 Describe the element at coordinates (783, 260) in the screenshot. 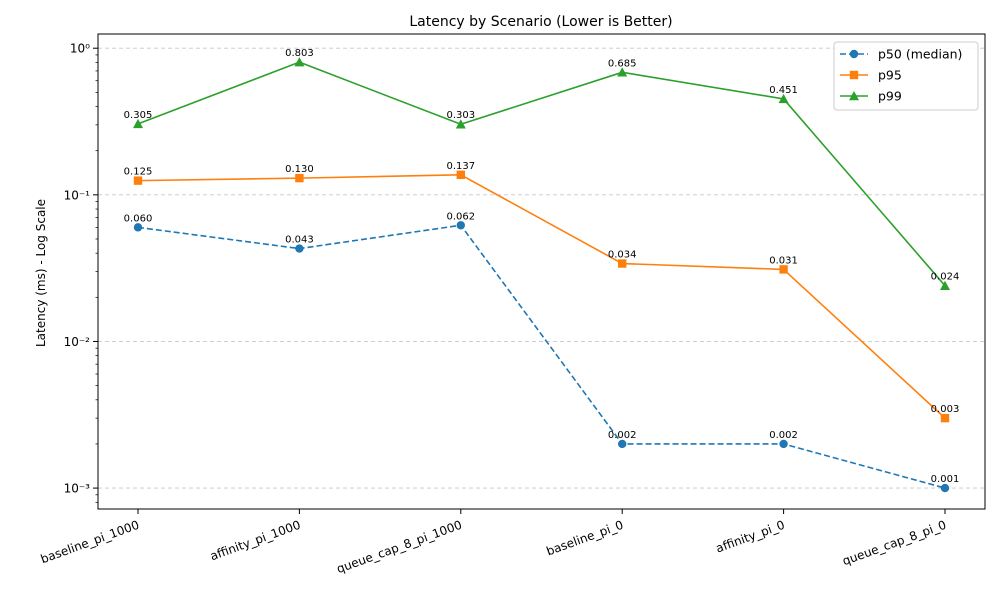

I see `data-label: 0.031` at that location.